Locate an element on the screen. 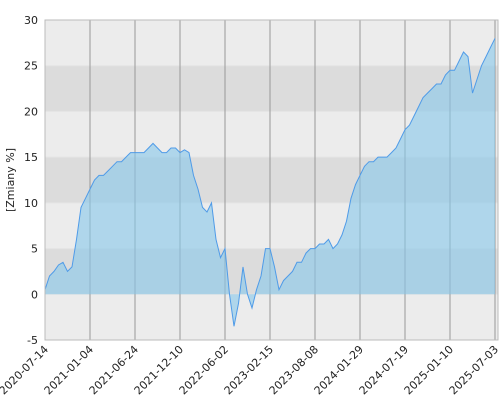  y-axis-label: [Zmiany %] is located at coordinates (10, 180).